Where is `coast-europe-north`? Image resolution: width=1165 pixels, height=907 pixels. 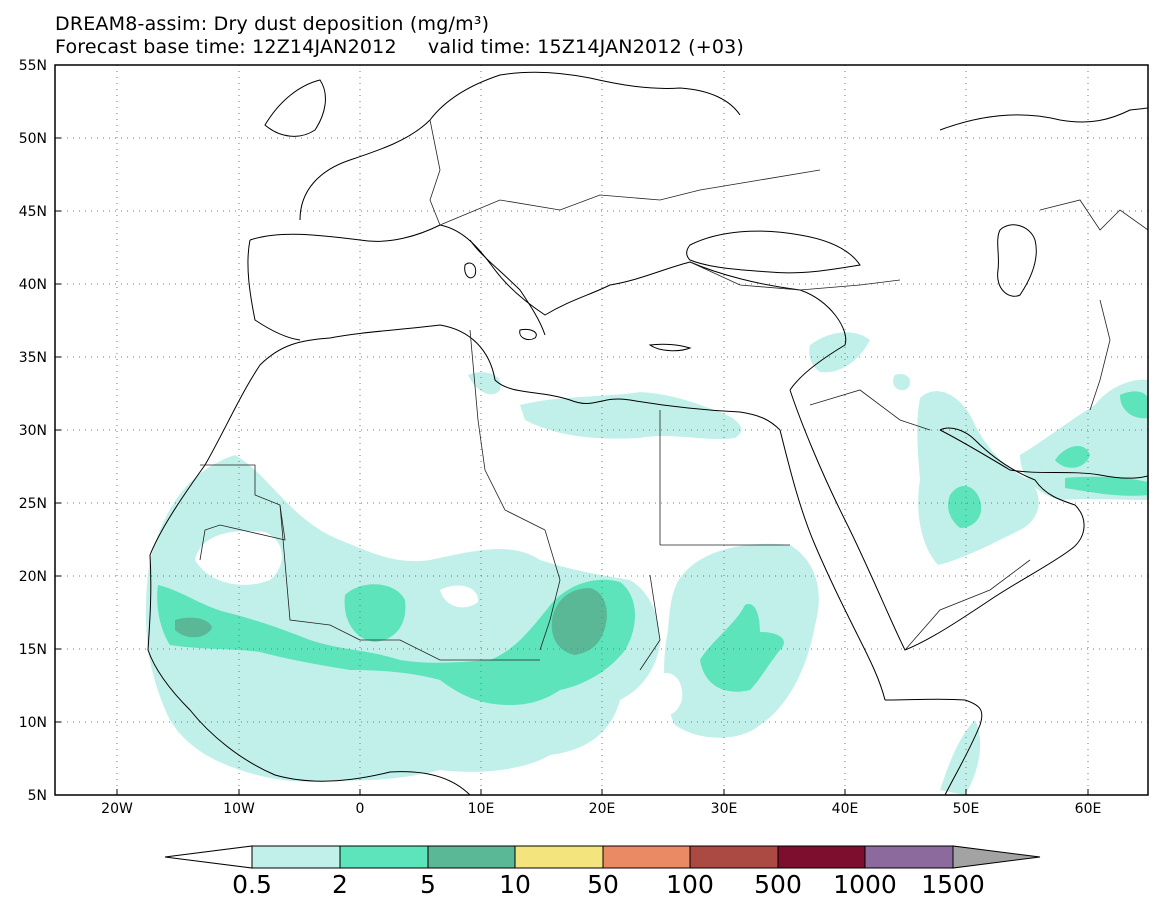
coast-europe-north is located at coordinates (520, 146).